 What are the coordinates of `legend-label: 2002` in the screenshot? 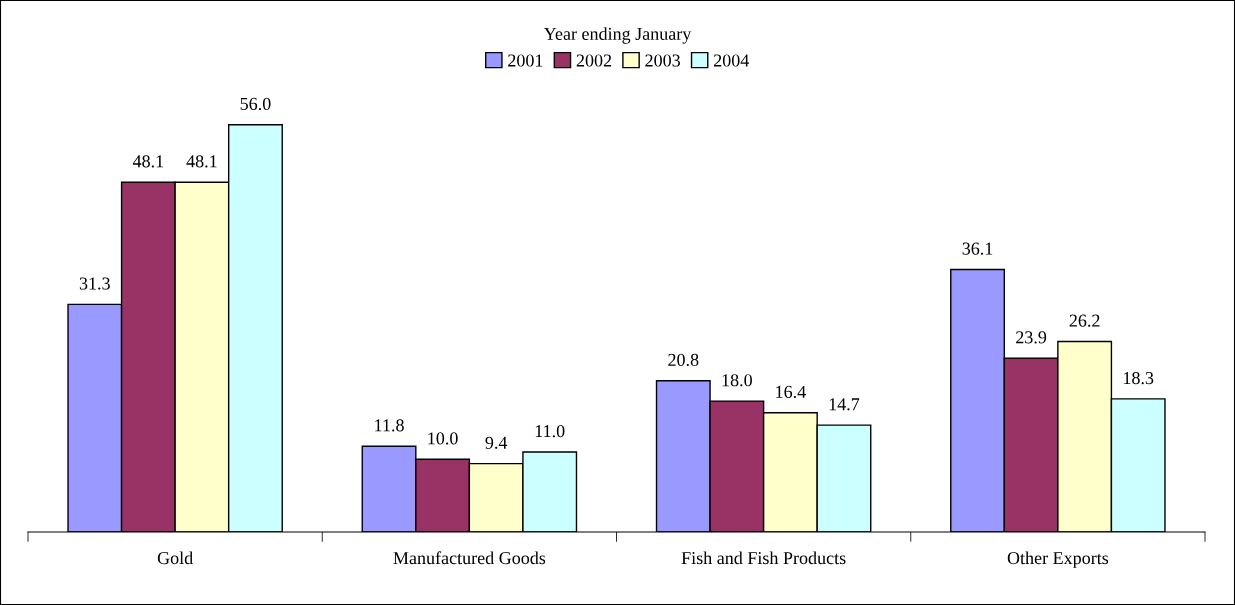 It's located at (594, 60).